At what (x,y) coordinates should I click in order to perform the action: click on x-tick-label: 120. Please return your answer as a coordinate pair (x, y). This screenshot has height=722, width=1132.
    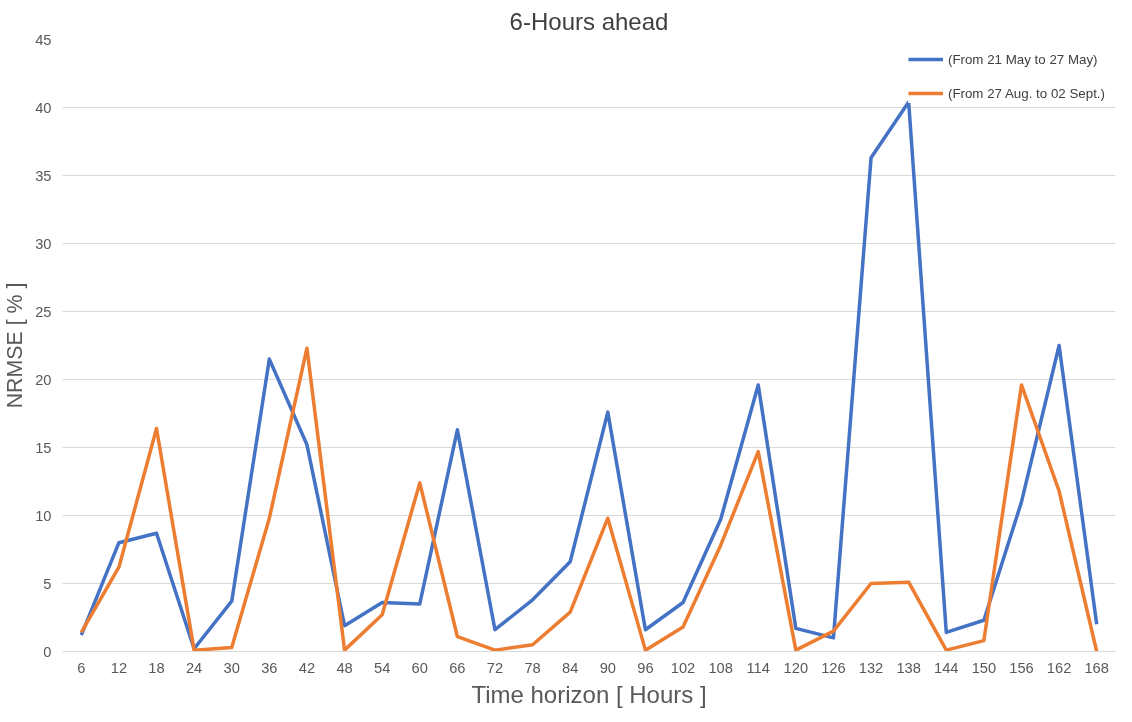
    Looking at the image, I should click on (796, 667).